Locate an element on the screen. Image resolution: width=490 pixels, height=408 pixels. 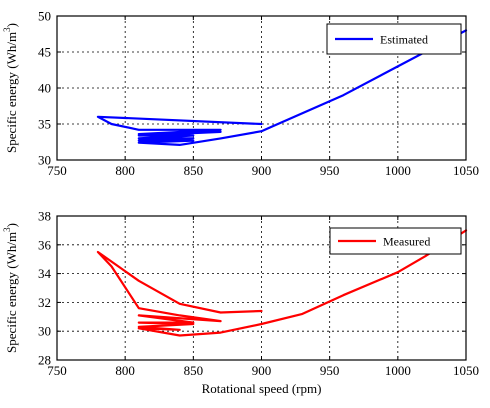
y-tick-label: 40 is located at coordinates (44, 88).